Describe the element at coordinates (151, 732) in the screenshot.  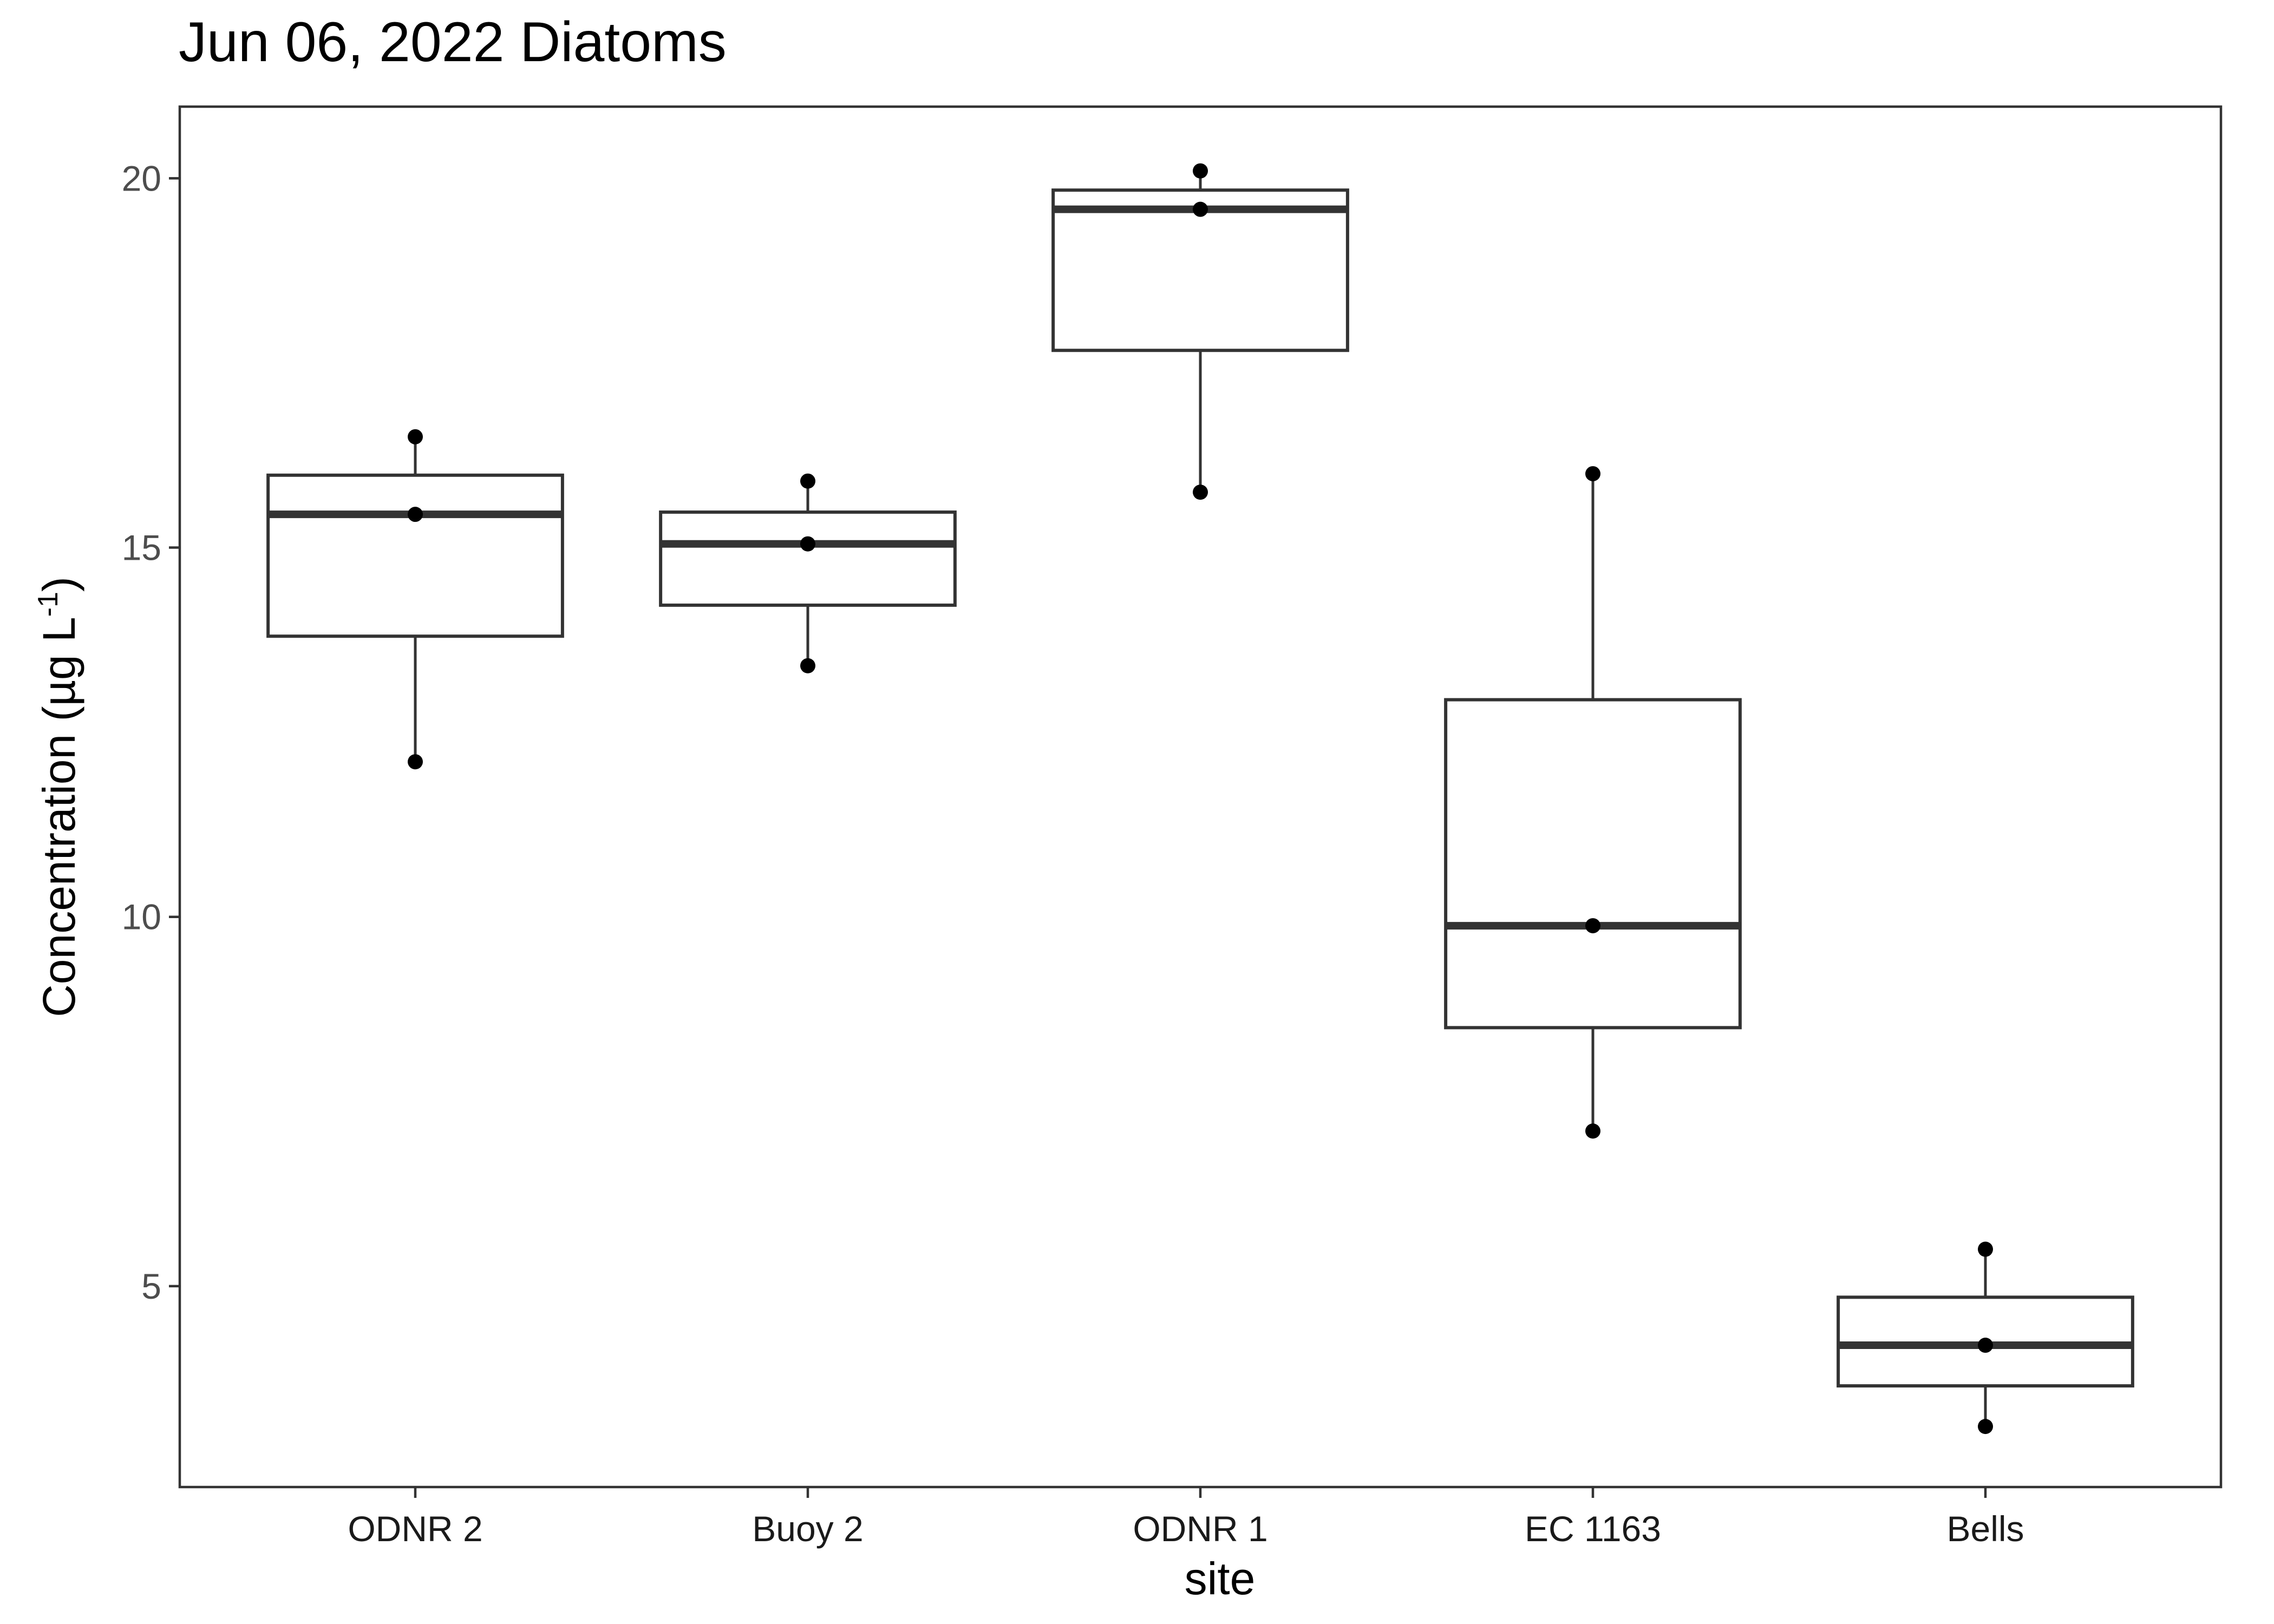
I see `y-axis-ticks: 5 10 15 20` at that location.